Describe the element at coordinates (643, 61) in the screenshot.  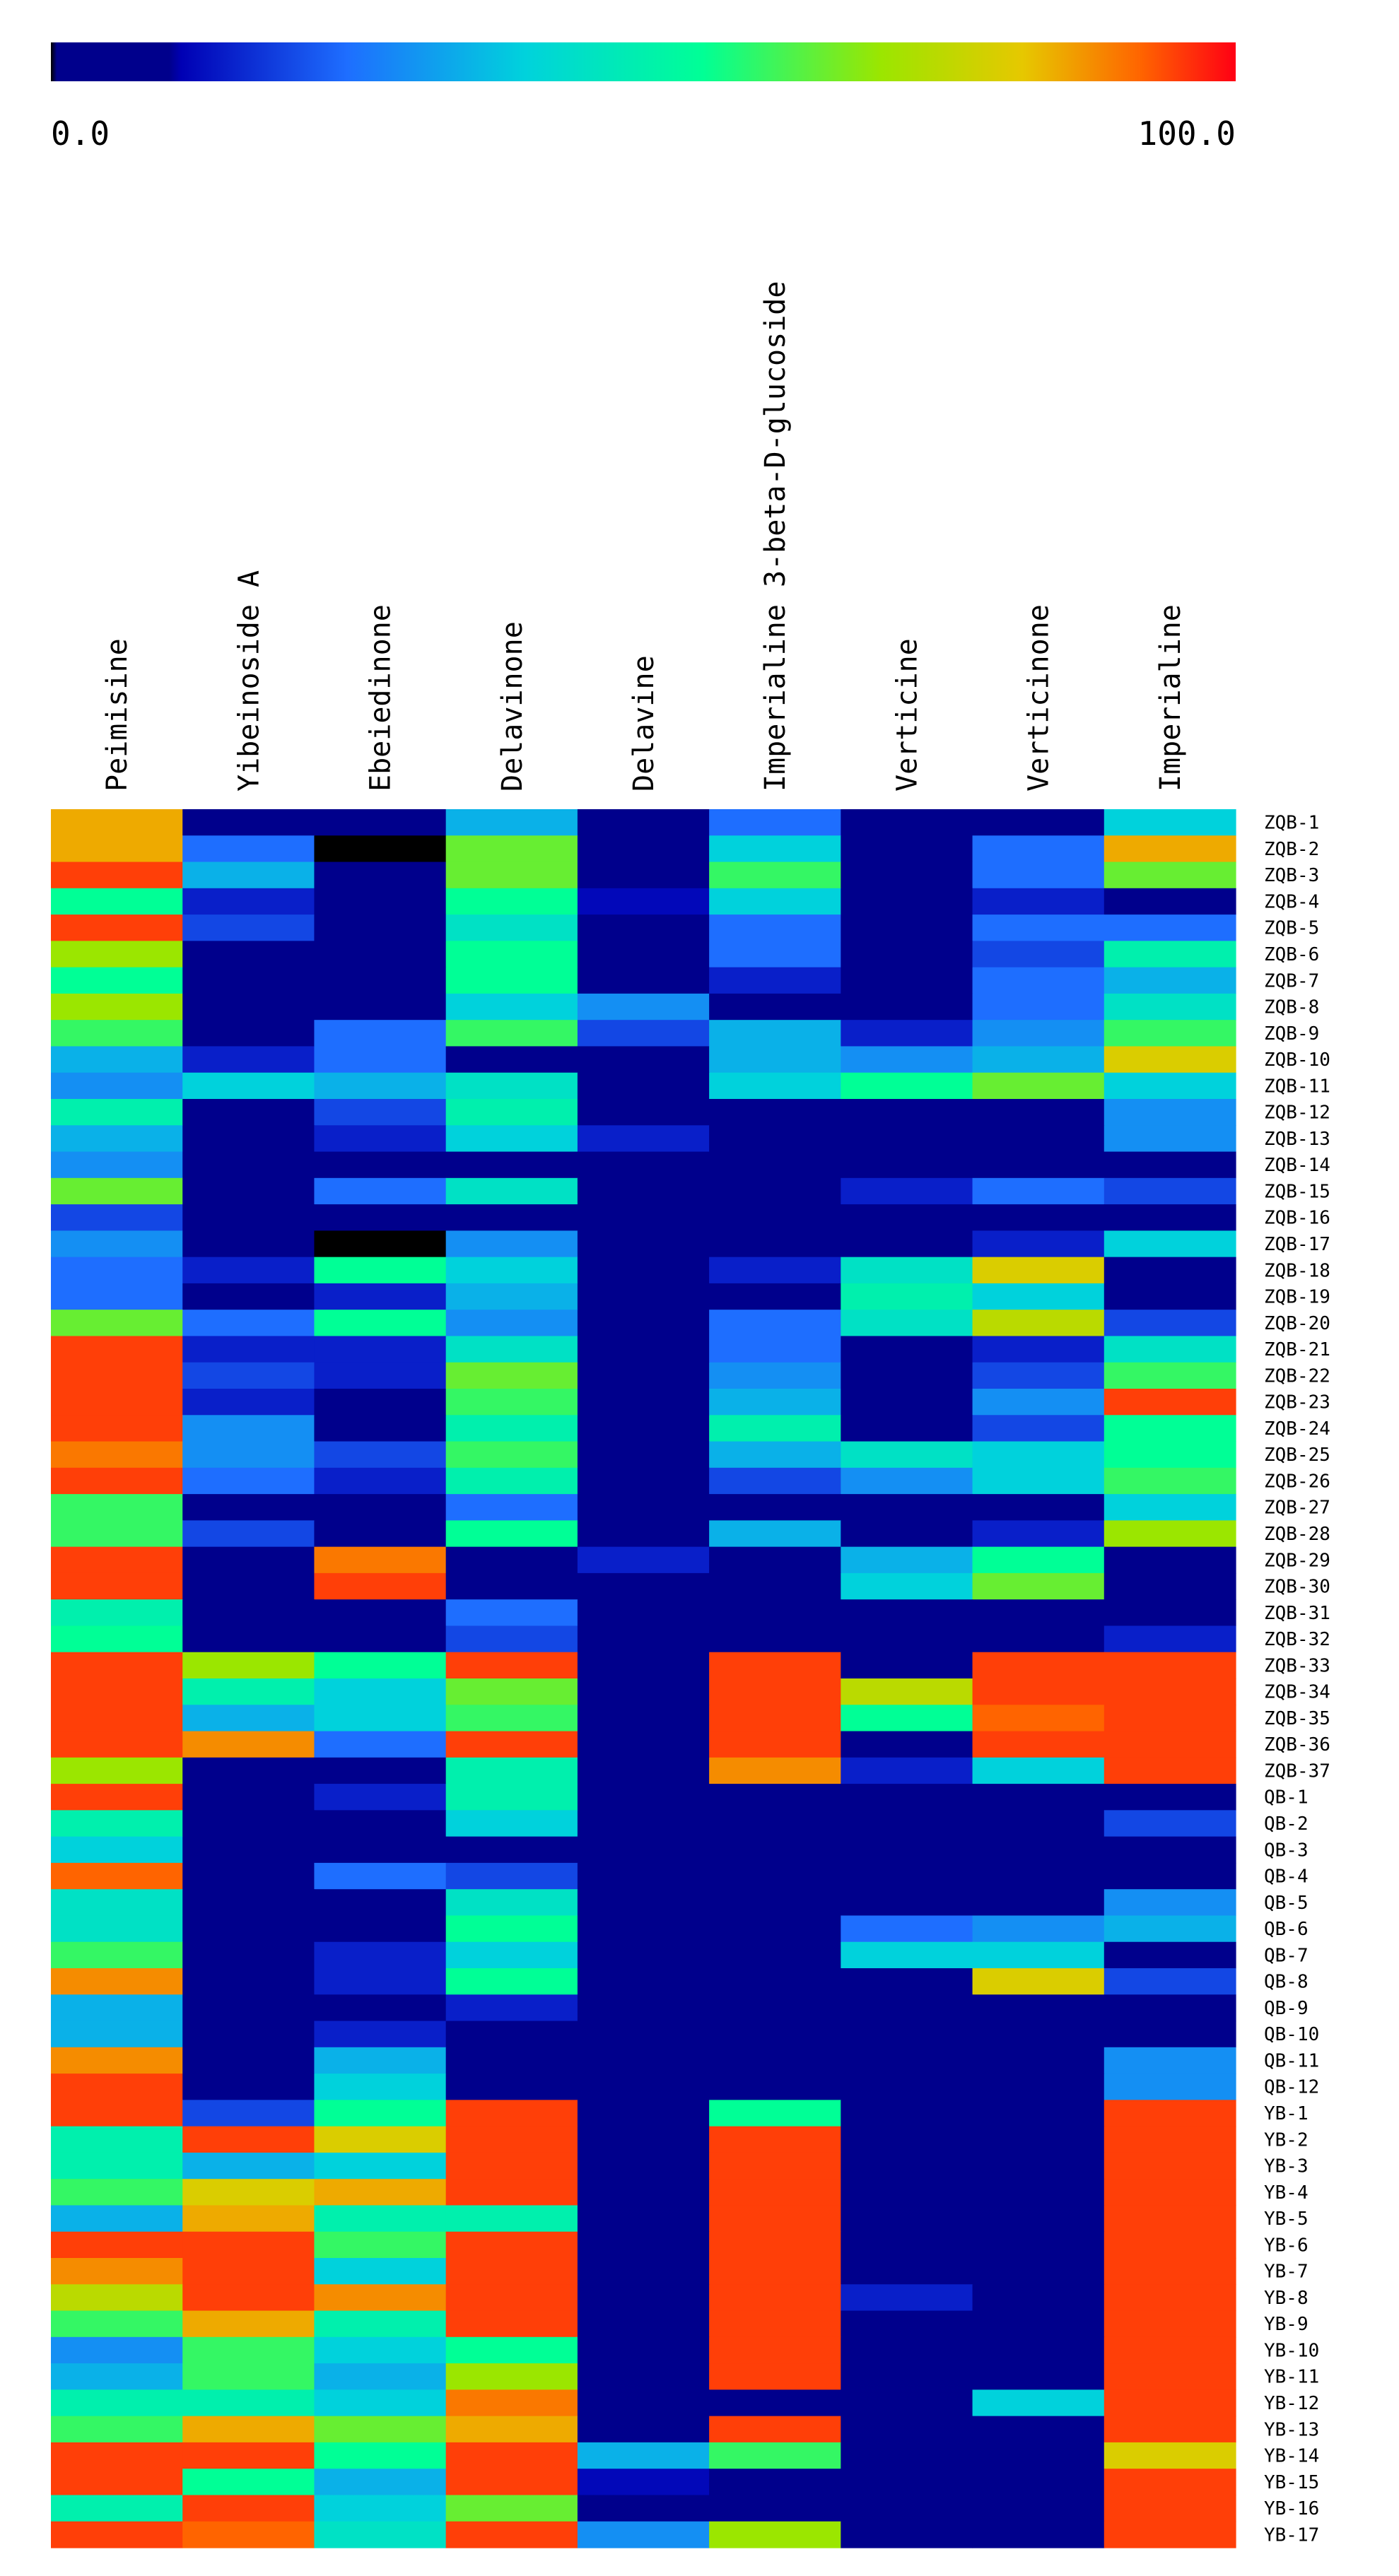
I see `colorbar` at that location.